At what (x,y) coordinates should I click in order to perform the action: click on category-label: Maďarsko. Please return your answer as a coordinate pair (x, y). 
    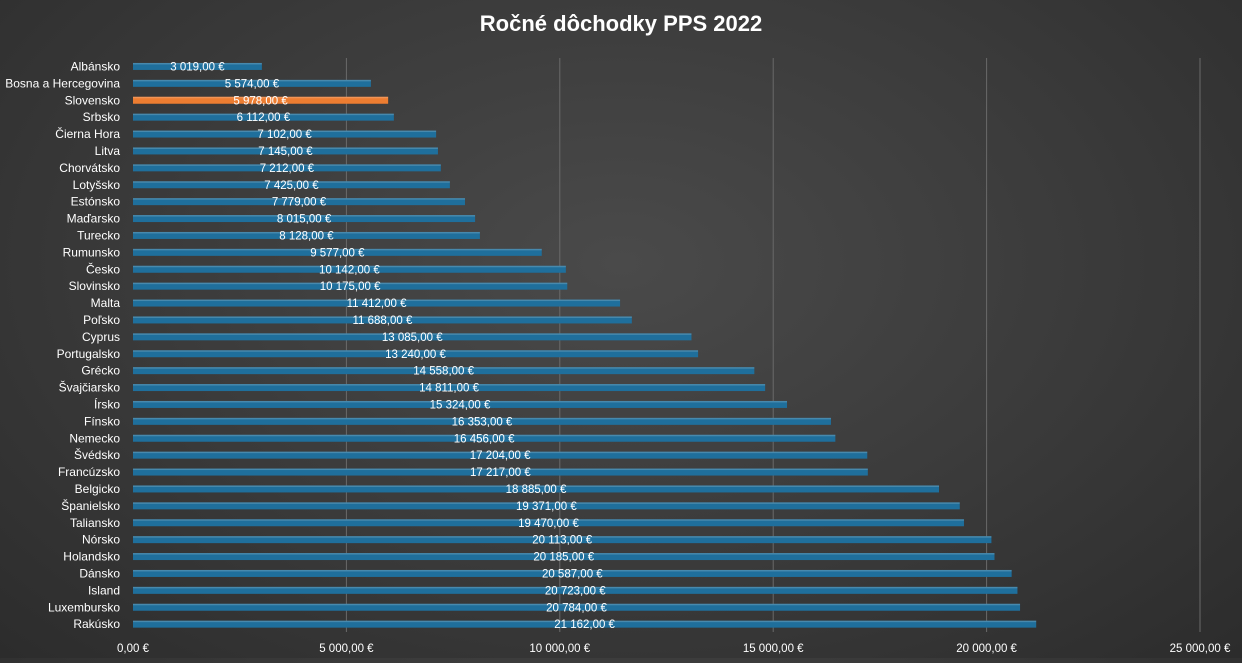
    Looking at the image, I should click on (94, 219).